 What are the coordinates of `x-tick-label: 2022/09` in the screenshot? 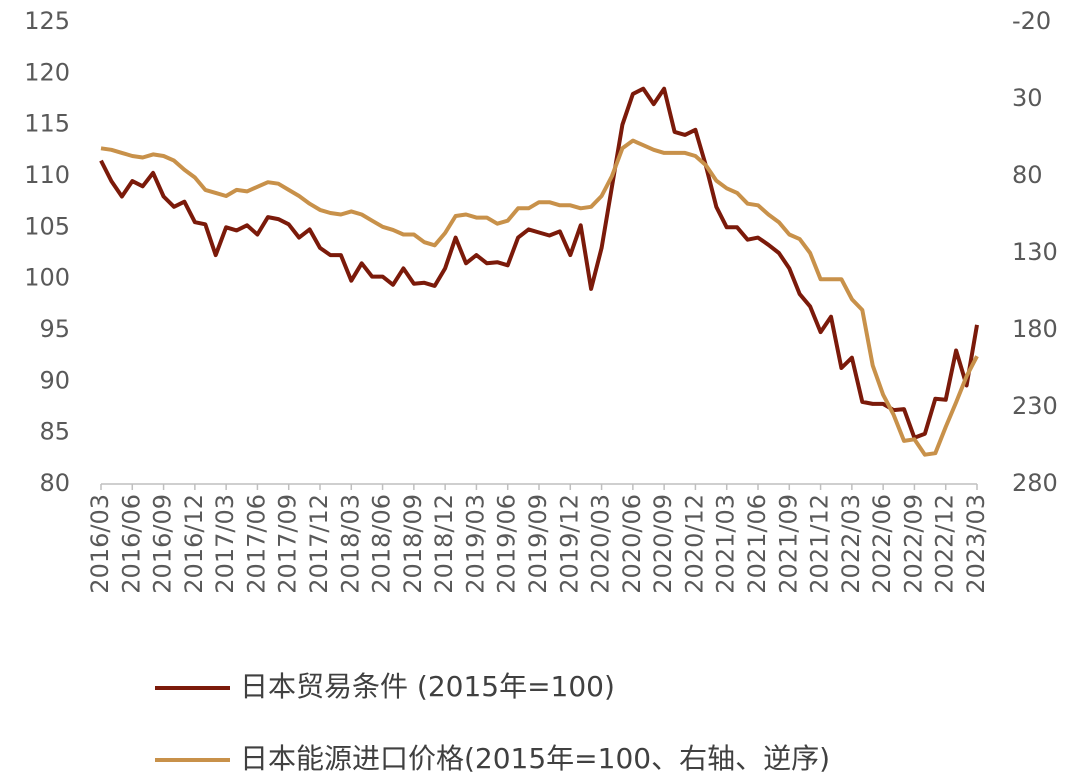 It's located at (913, 544).